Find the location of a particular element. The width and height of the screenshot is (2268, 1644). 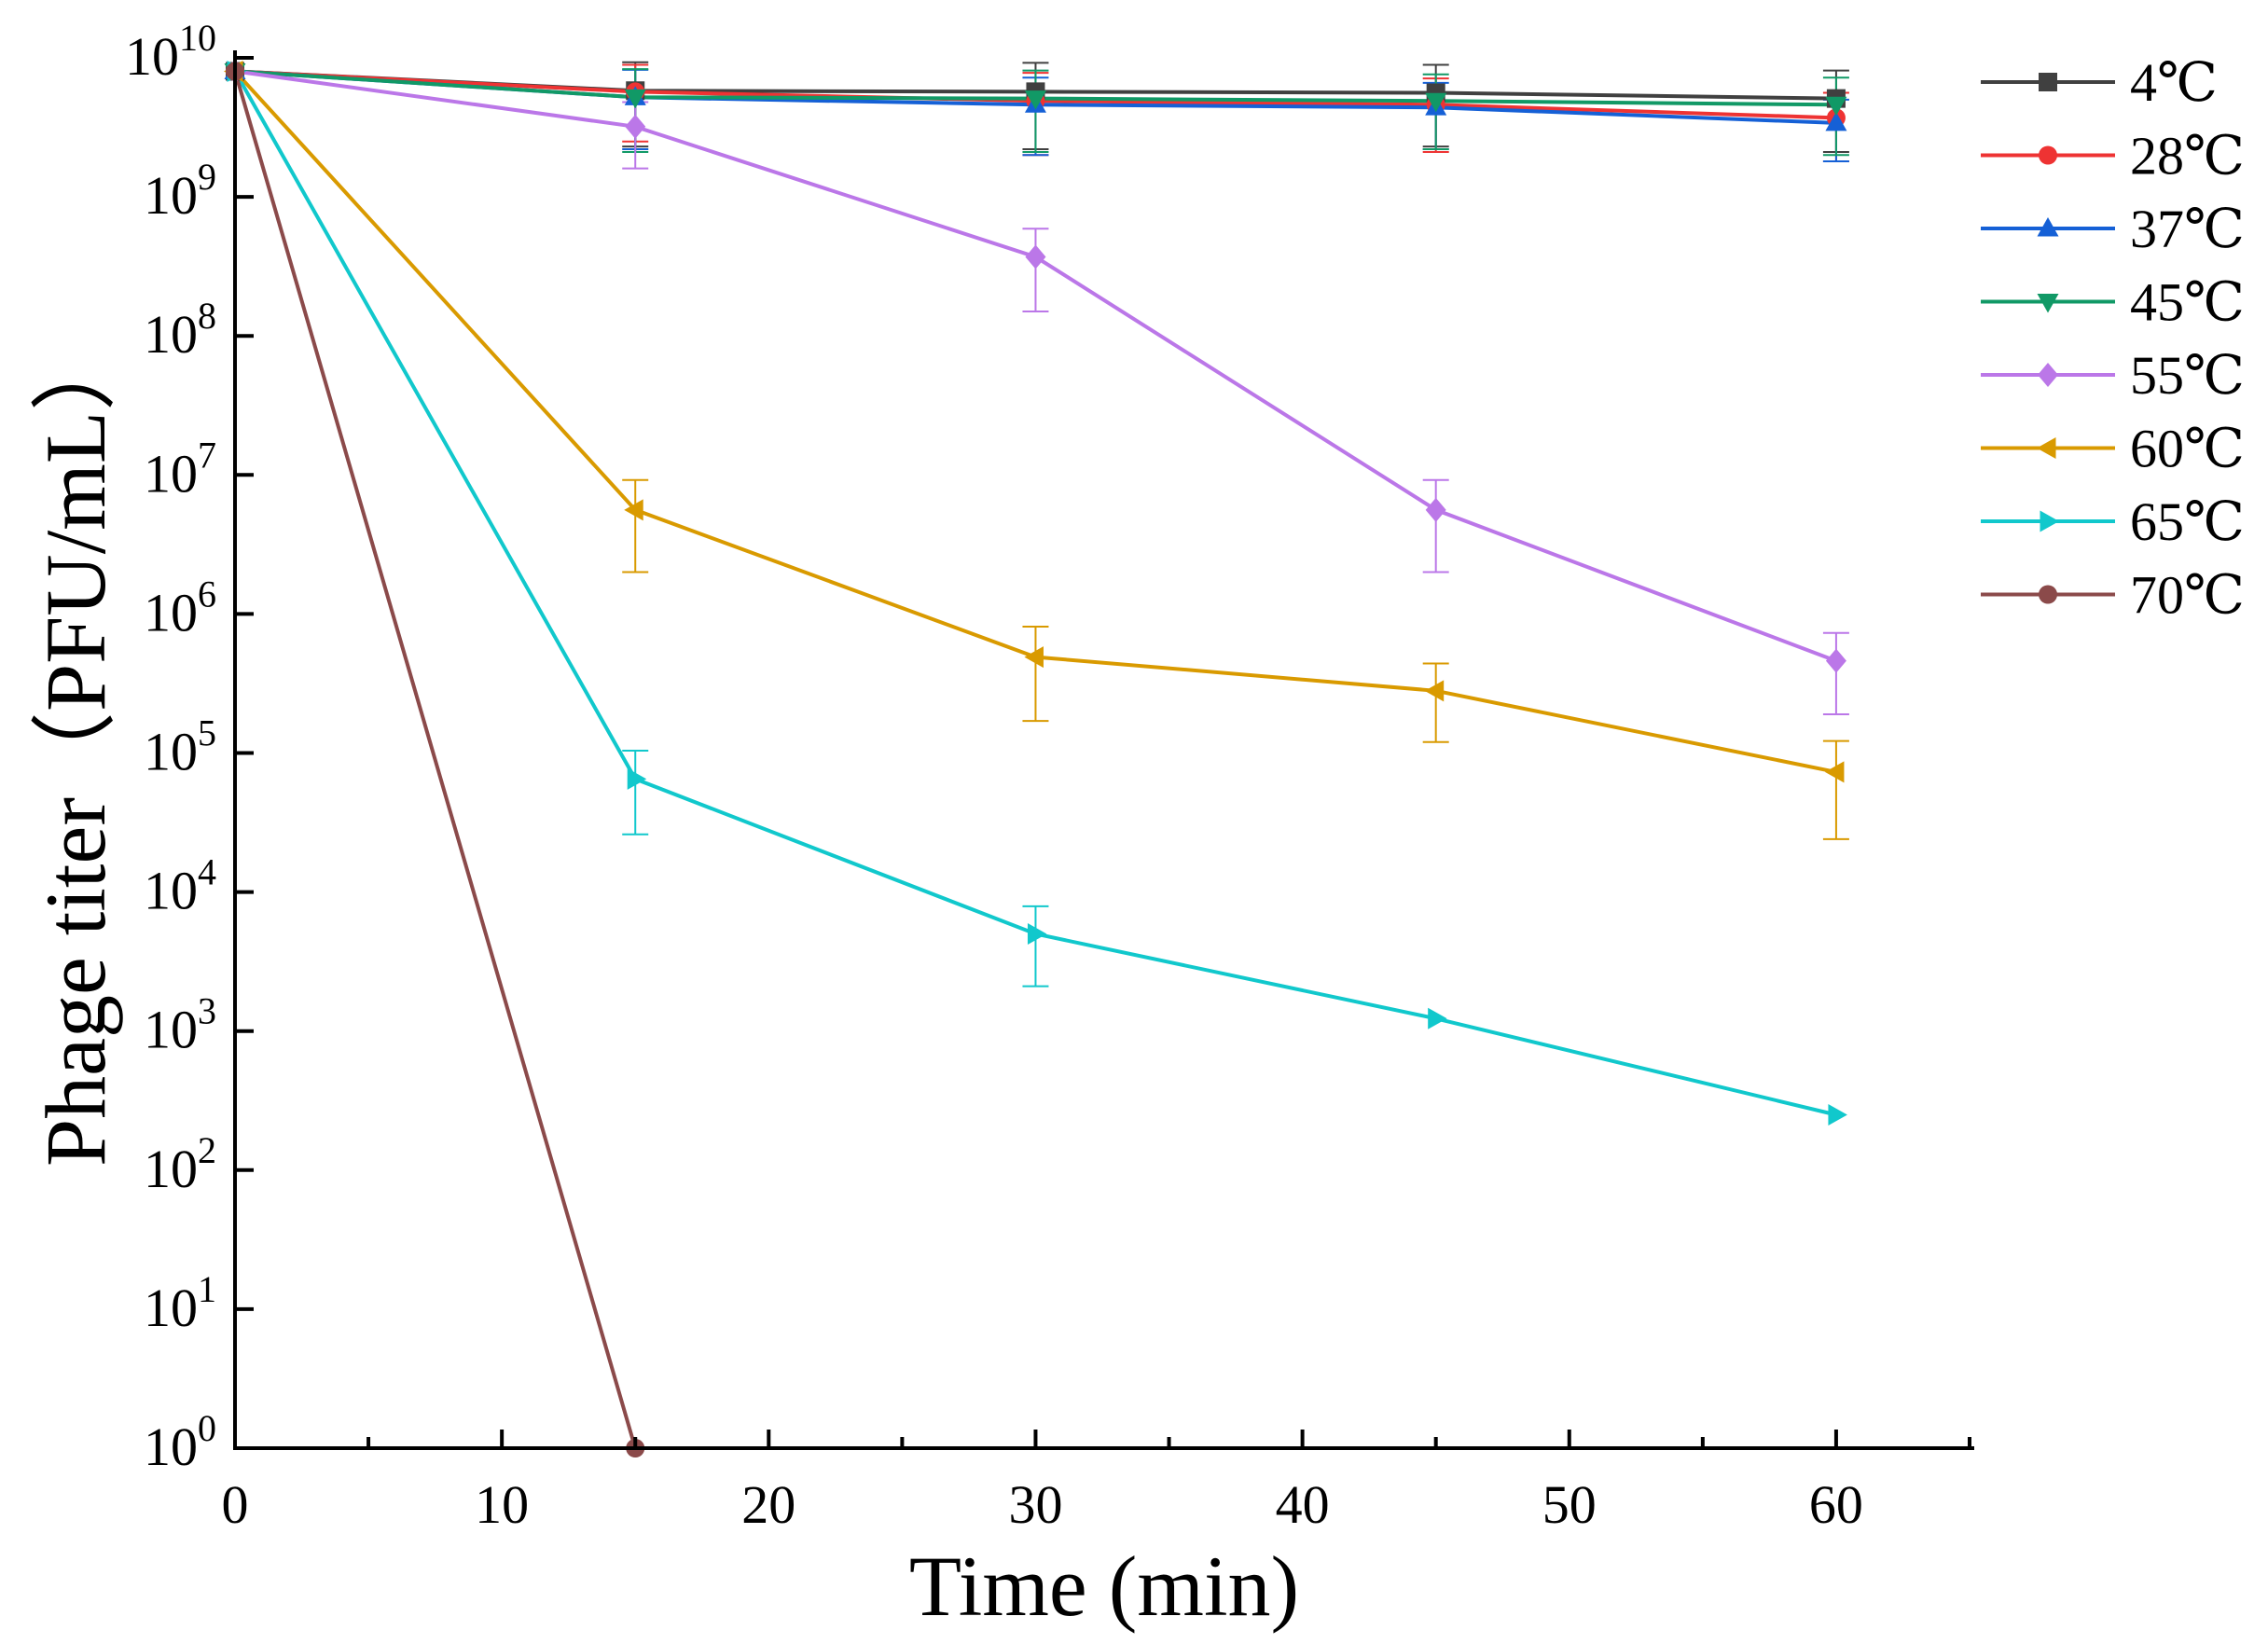

x-tick-label: 60 is located at coordinates (1836, 1505).